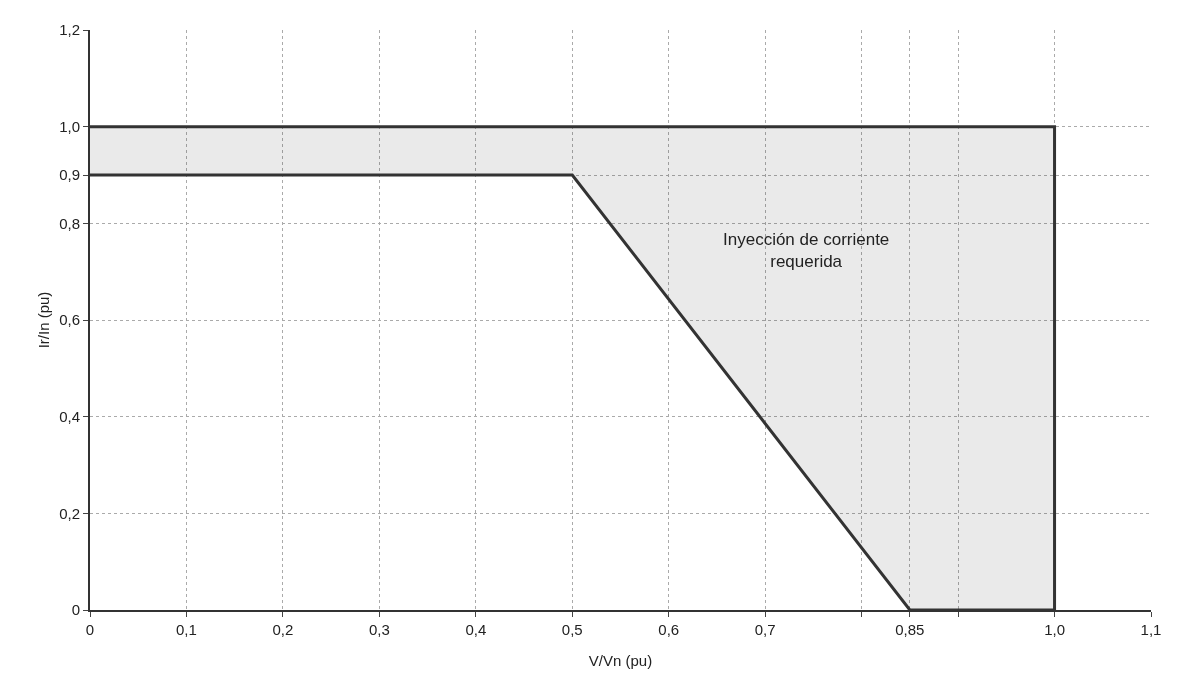 Image resolution: width=1181 pixels, height=690 pixels. I want to click on x-tick-label: 0,2, so click(283, 629).